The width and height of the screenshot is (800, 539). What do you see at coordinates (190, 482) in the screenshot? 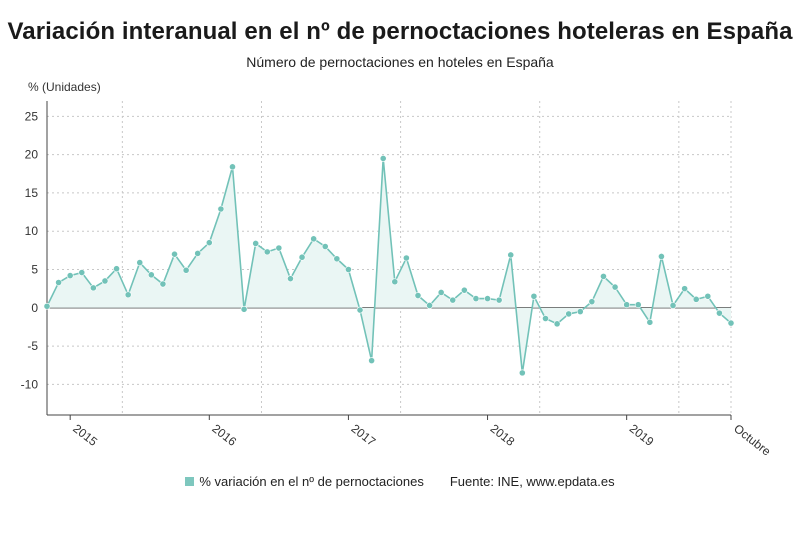
I see `legend-swatch` at bounding box center [190, 482].